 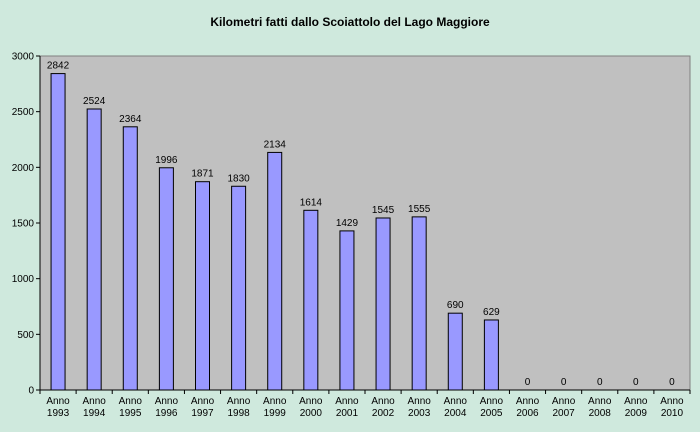 I want to click on y-tick-label: 2000, so click(x=23, y=168).